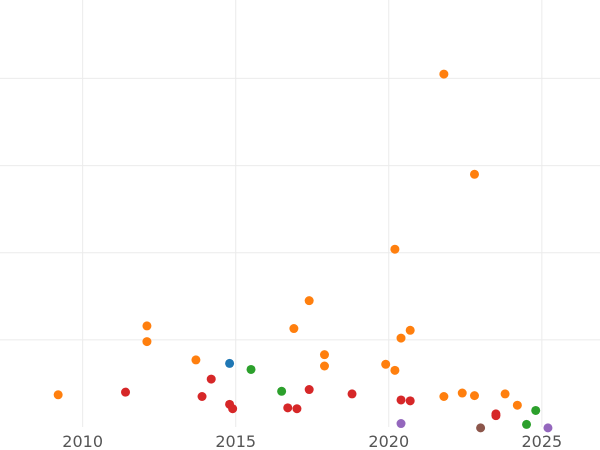 The image size is (600, 450). What do you see at coordinates (235, 441) in the screenshot?
I see `x-tick-label: 2015` at bounding box center [235, 441].